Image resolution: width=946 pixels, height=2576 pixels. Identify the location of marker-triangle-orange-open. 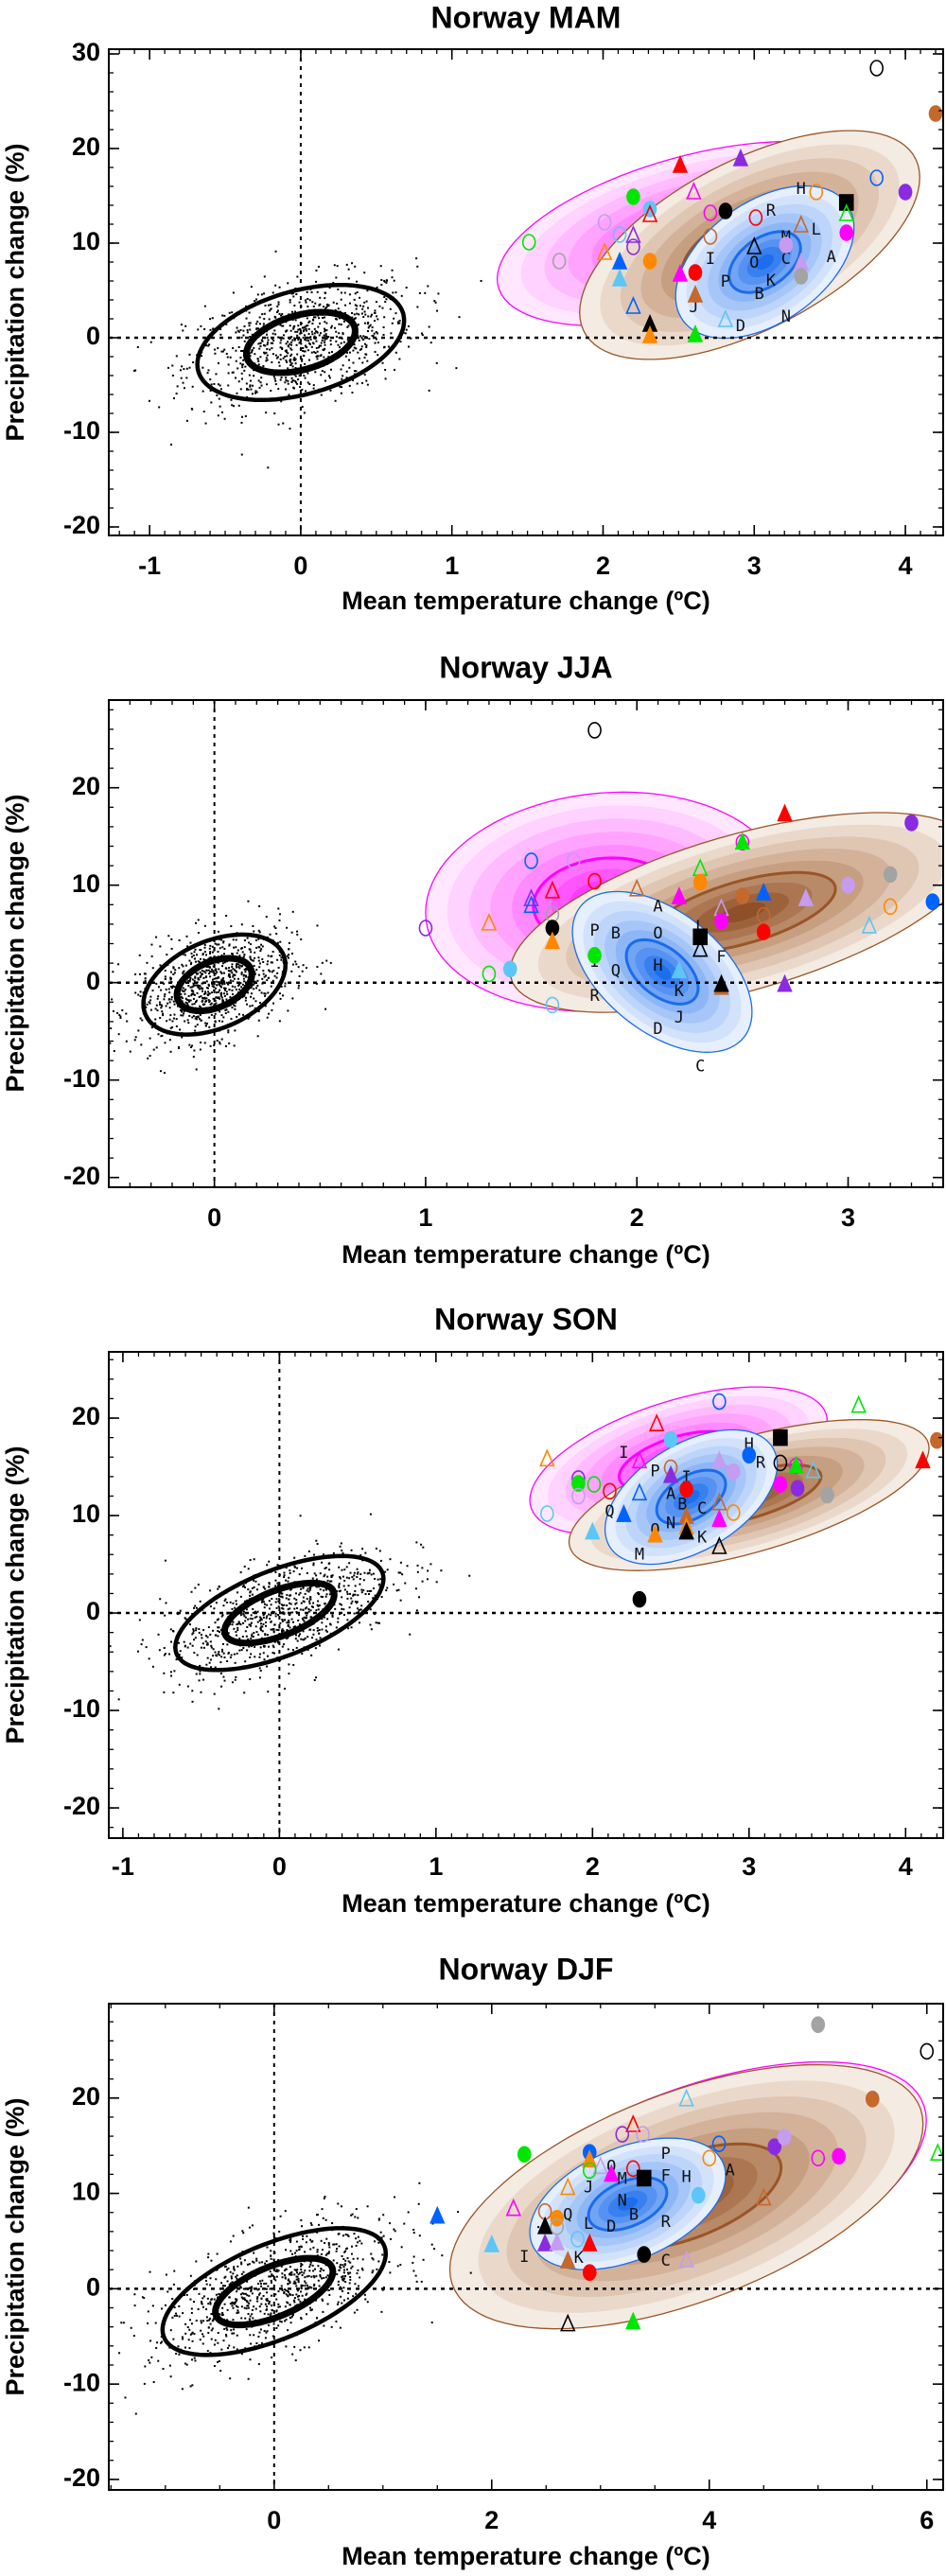
(568, 2186).